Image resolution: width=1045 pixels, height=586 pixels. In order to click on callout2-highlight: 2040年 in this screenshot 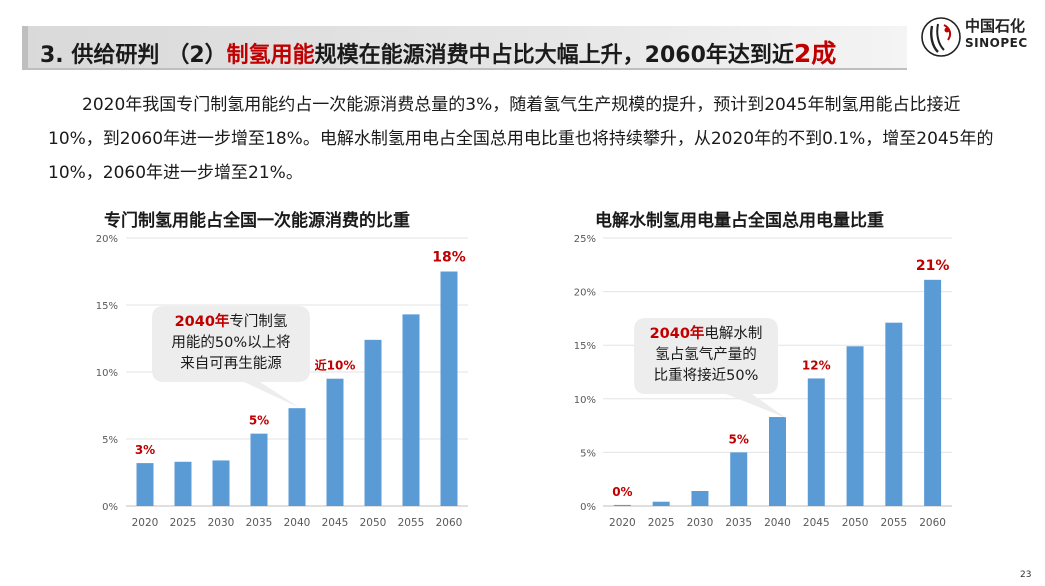, I will do `click(677, 334)`.